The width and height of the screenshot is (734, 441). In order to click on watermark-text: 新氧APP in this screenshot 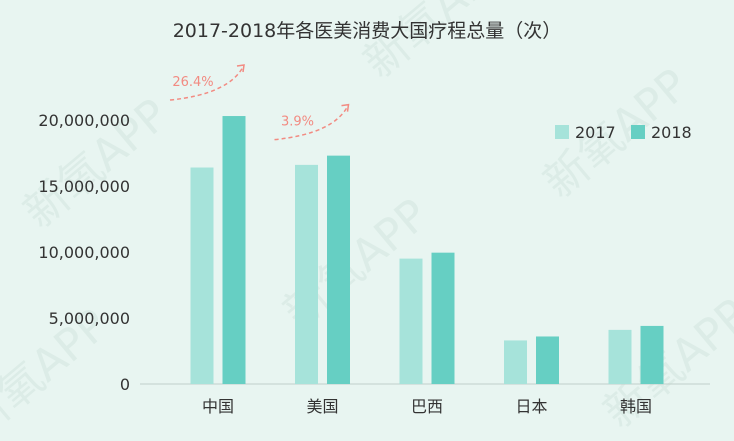, I will do `click(436, 44)`.